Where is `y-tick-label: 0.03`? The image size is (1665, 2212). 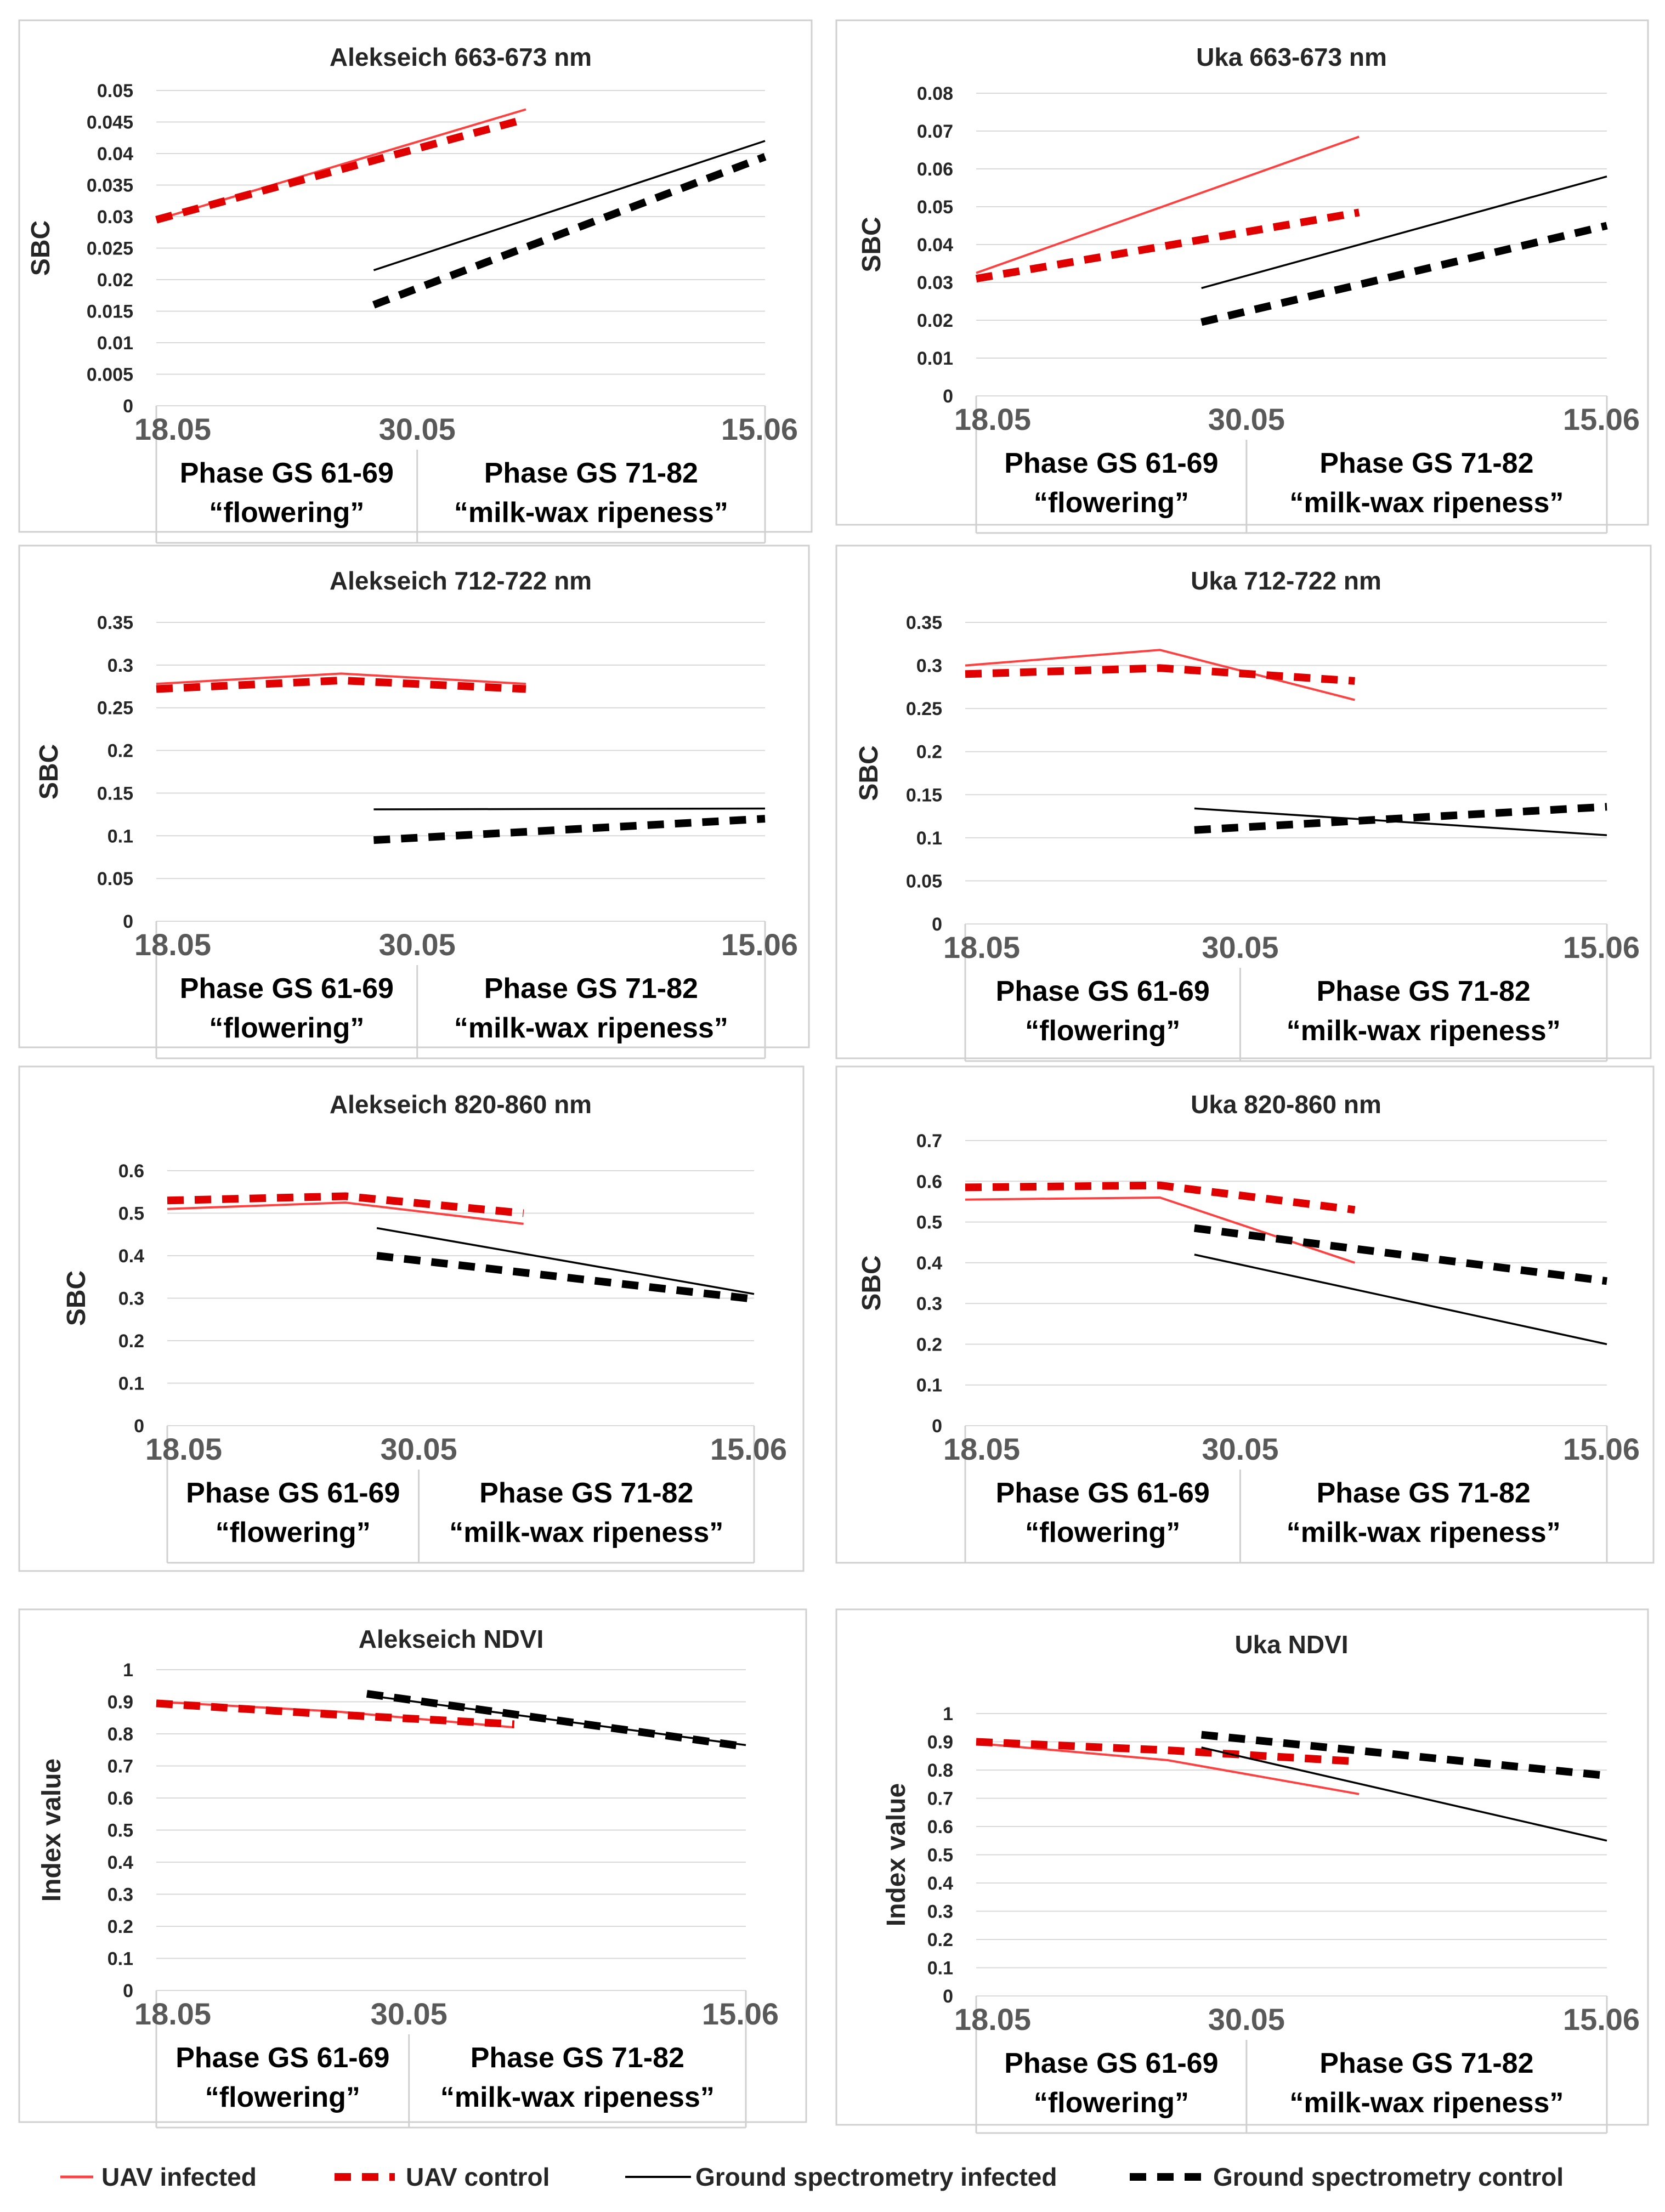
y-tick-label: 0.03 is located at coordinates (935, 283).